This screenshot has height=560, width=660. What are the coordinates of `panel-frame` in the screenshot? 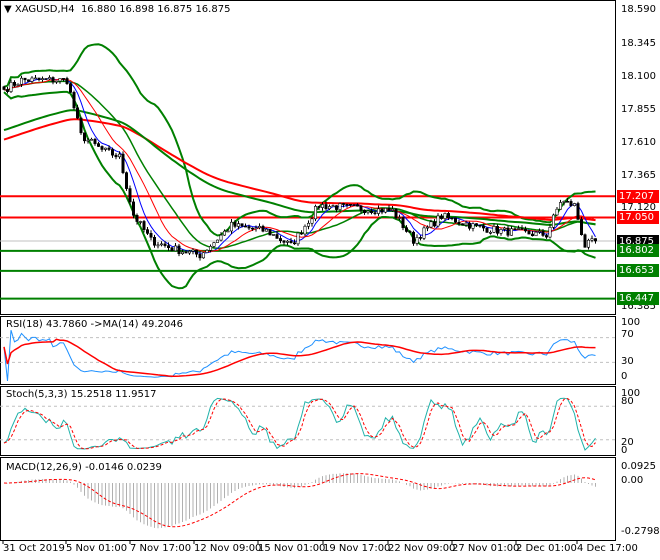 It's located at (308, 421).